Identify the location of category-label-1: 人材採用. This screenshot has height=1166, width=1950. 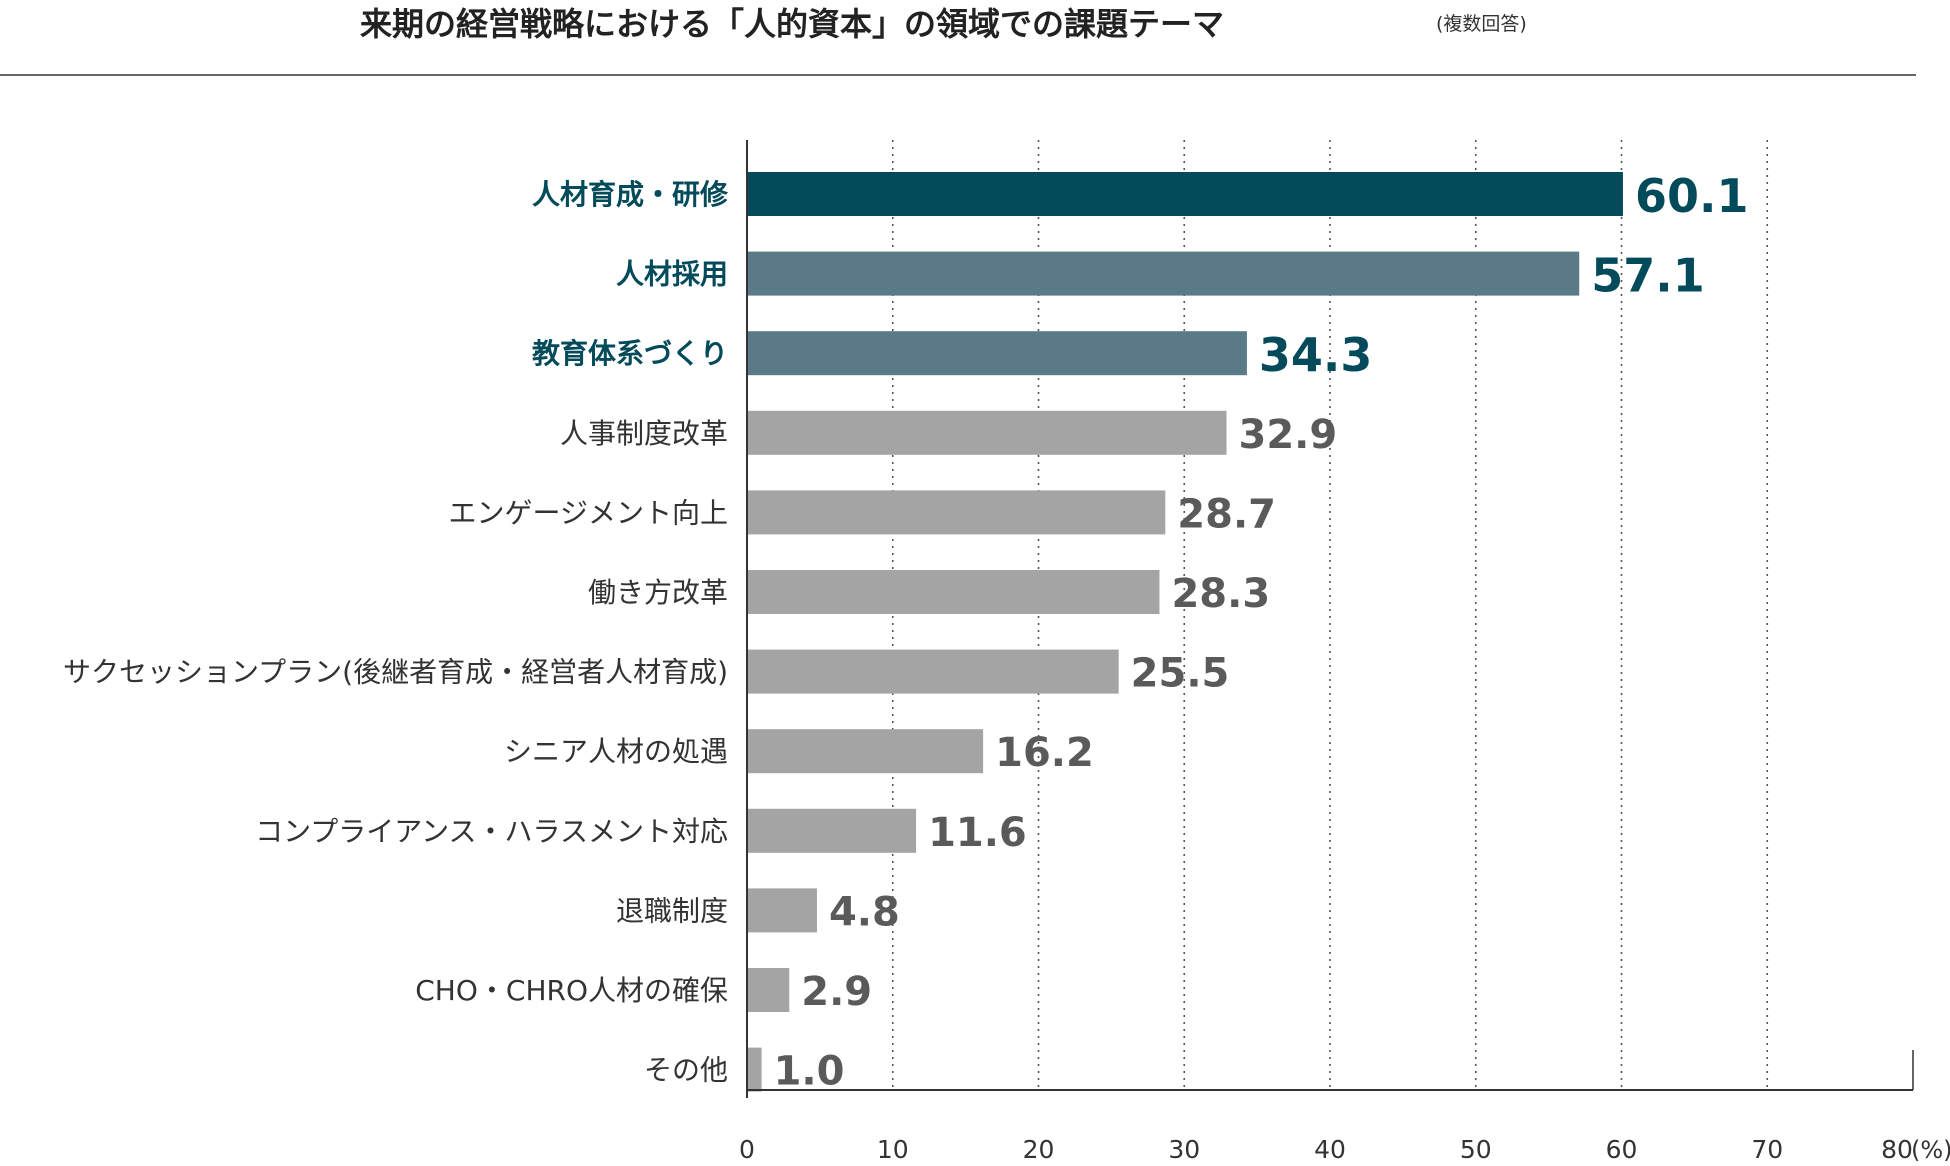
(672, 274).